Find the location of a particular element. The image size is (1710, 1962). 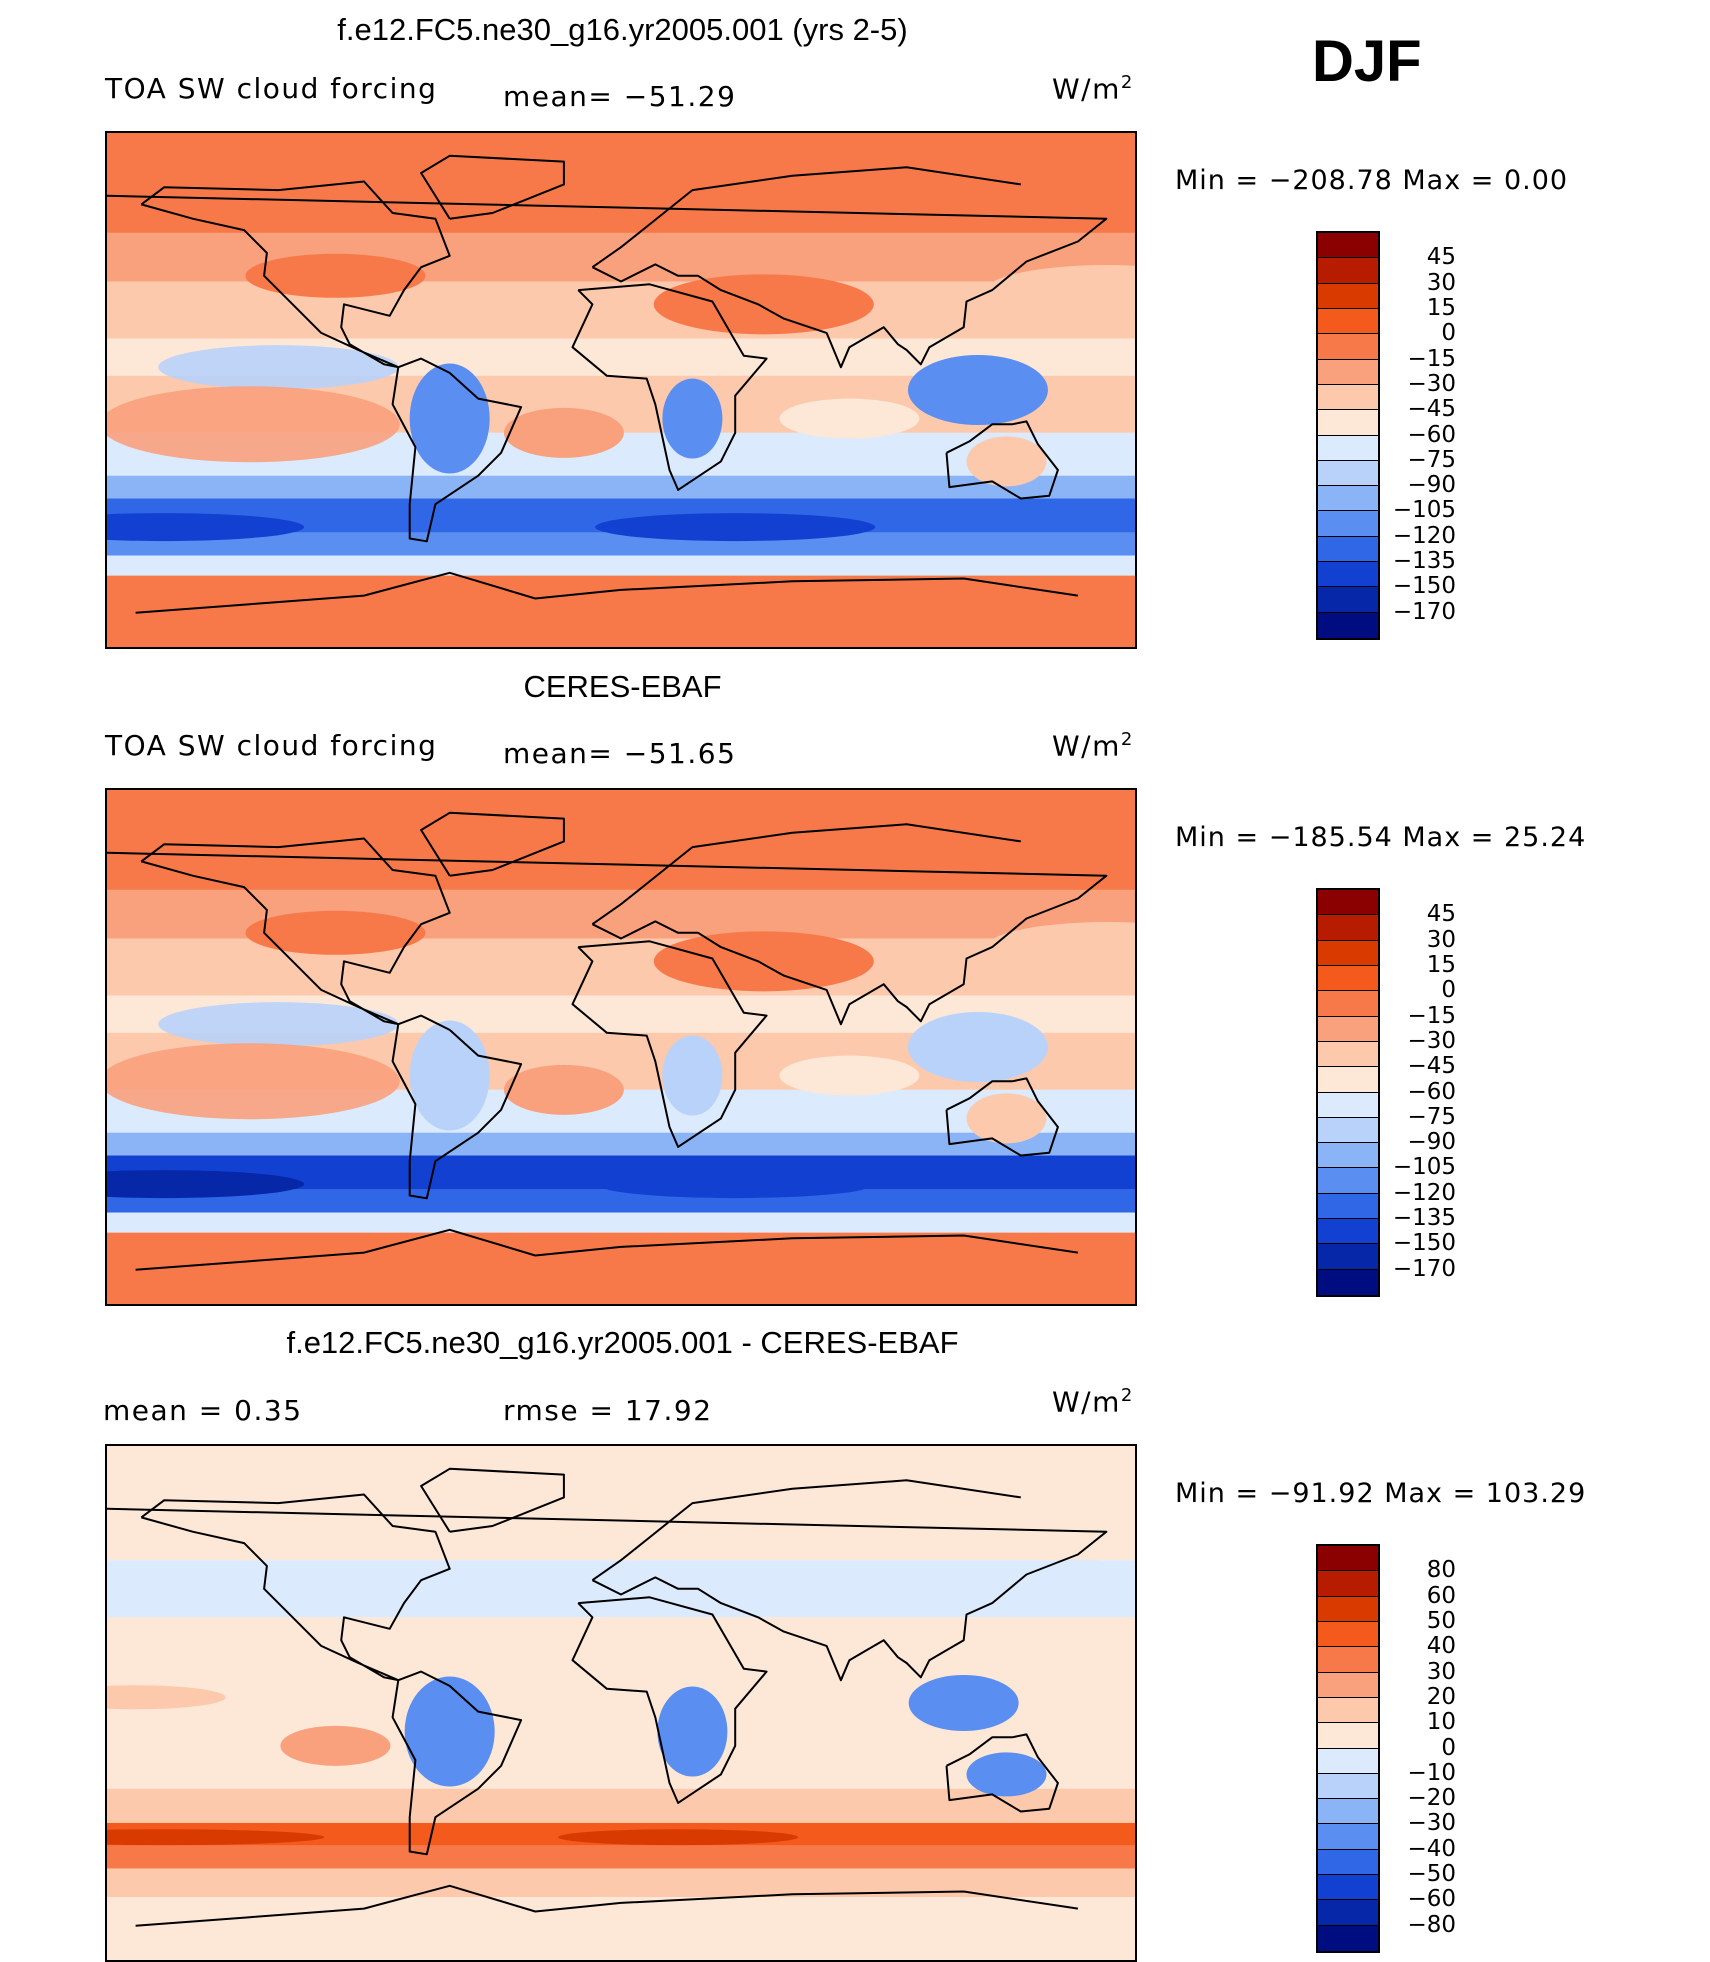

colorbar-tick-label: −15 is located at coordinates (1431, 1015).